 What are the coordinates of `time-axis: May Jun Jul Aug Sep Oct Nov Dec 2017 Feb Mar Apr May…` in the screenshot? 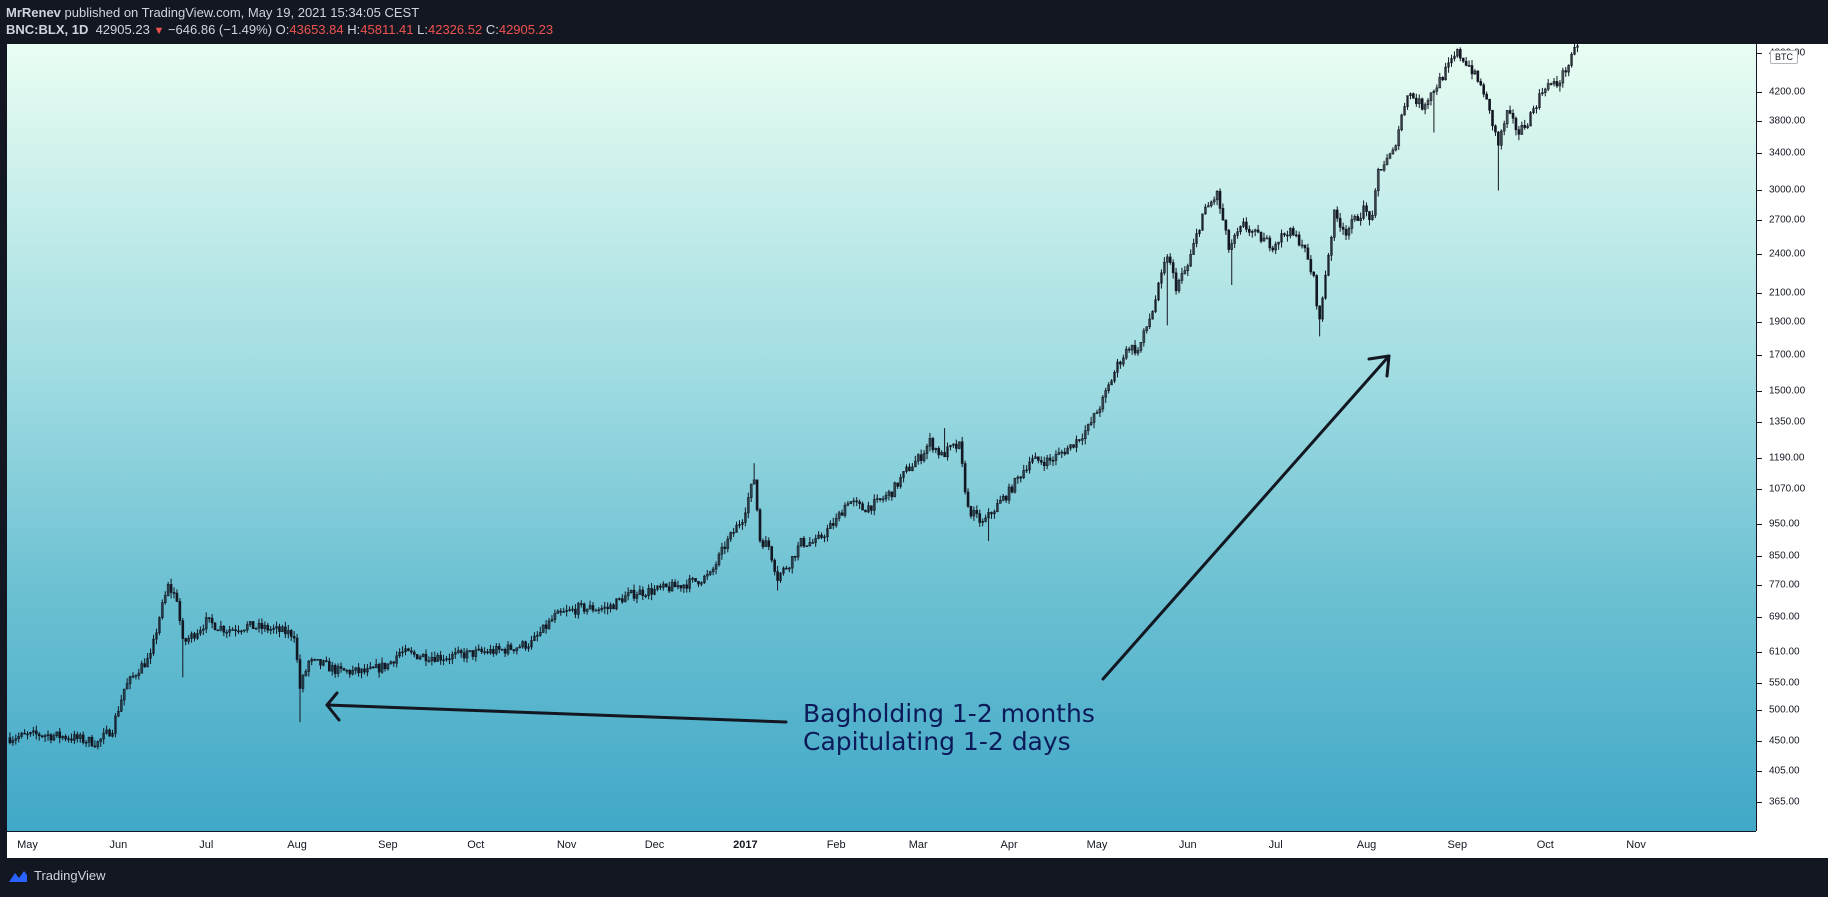 It's located at (881, 845).